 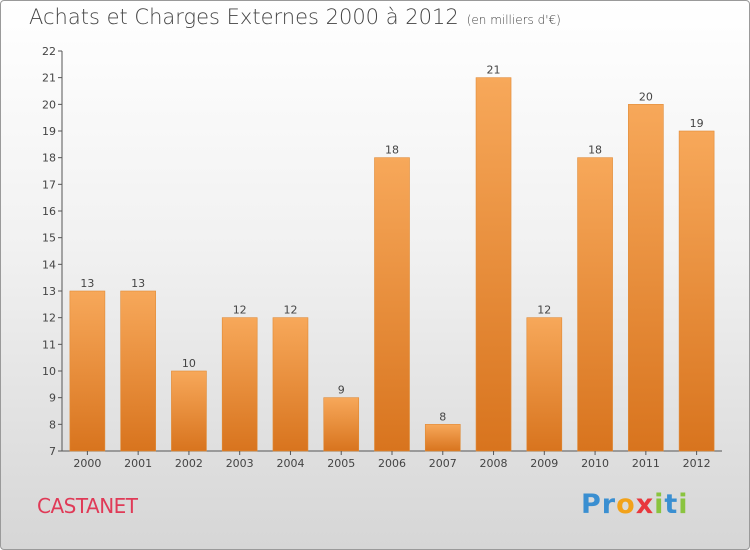 What do you see at coordinates (49, 131) in the screenshot?
I see `y-tick-label: 19` at bounding box center [49, 131].